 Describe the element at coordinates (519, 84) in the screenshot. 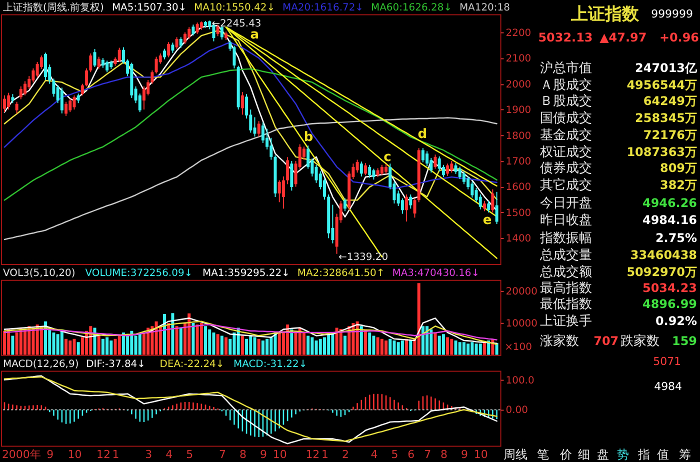

I see `y-tick-label: 2000` at that location.